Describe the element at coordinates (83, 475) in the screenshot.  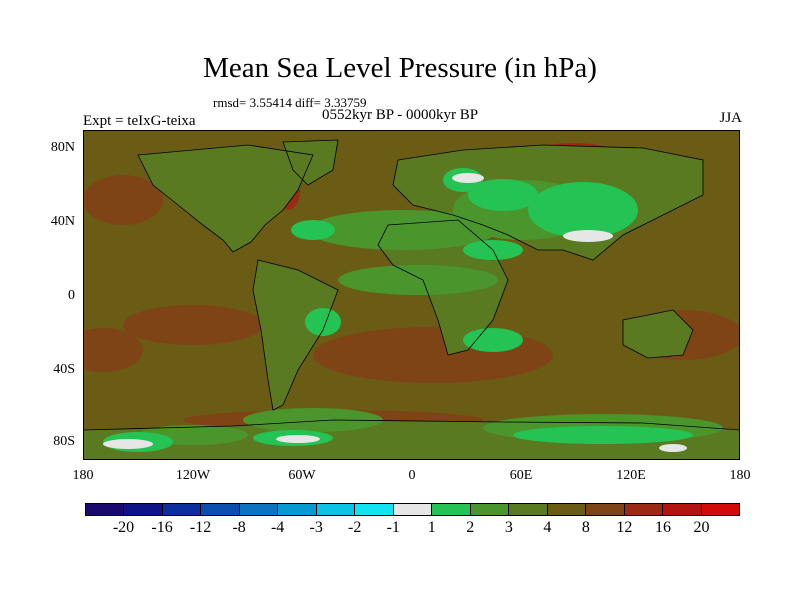
I see `lon-label-180w: 180` at that location.